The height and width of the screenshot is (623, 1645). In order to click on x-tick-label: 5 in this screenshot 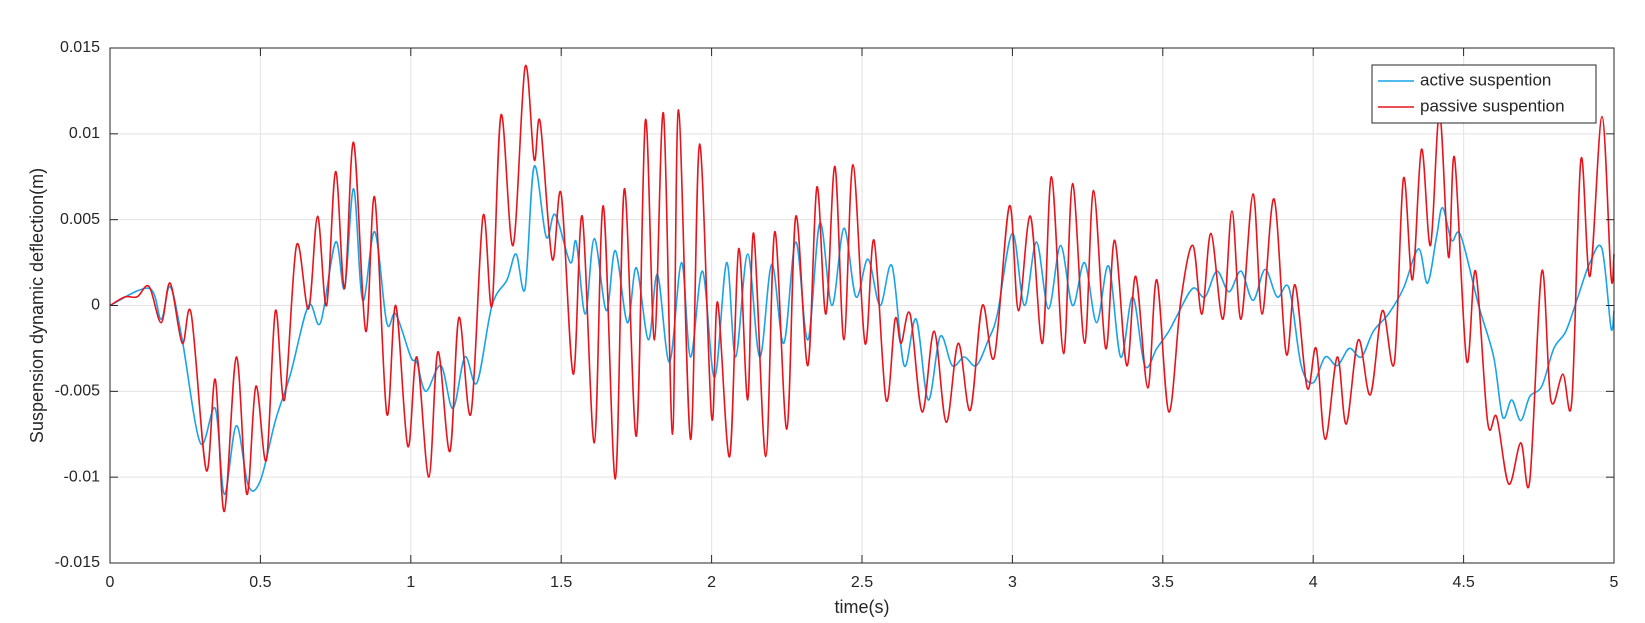, I will do `click(1614, 582)`.